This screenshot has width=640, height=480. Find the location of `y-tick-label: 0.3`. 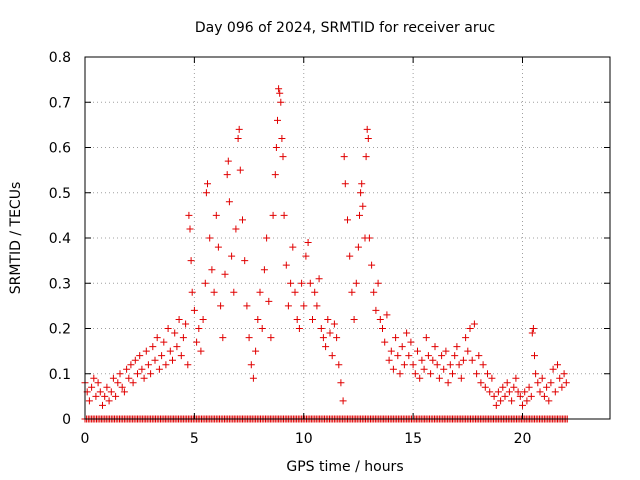

y-tick-label: 0.3 is located at coordinates (60, 284).